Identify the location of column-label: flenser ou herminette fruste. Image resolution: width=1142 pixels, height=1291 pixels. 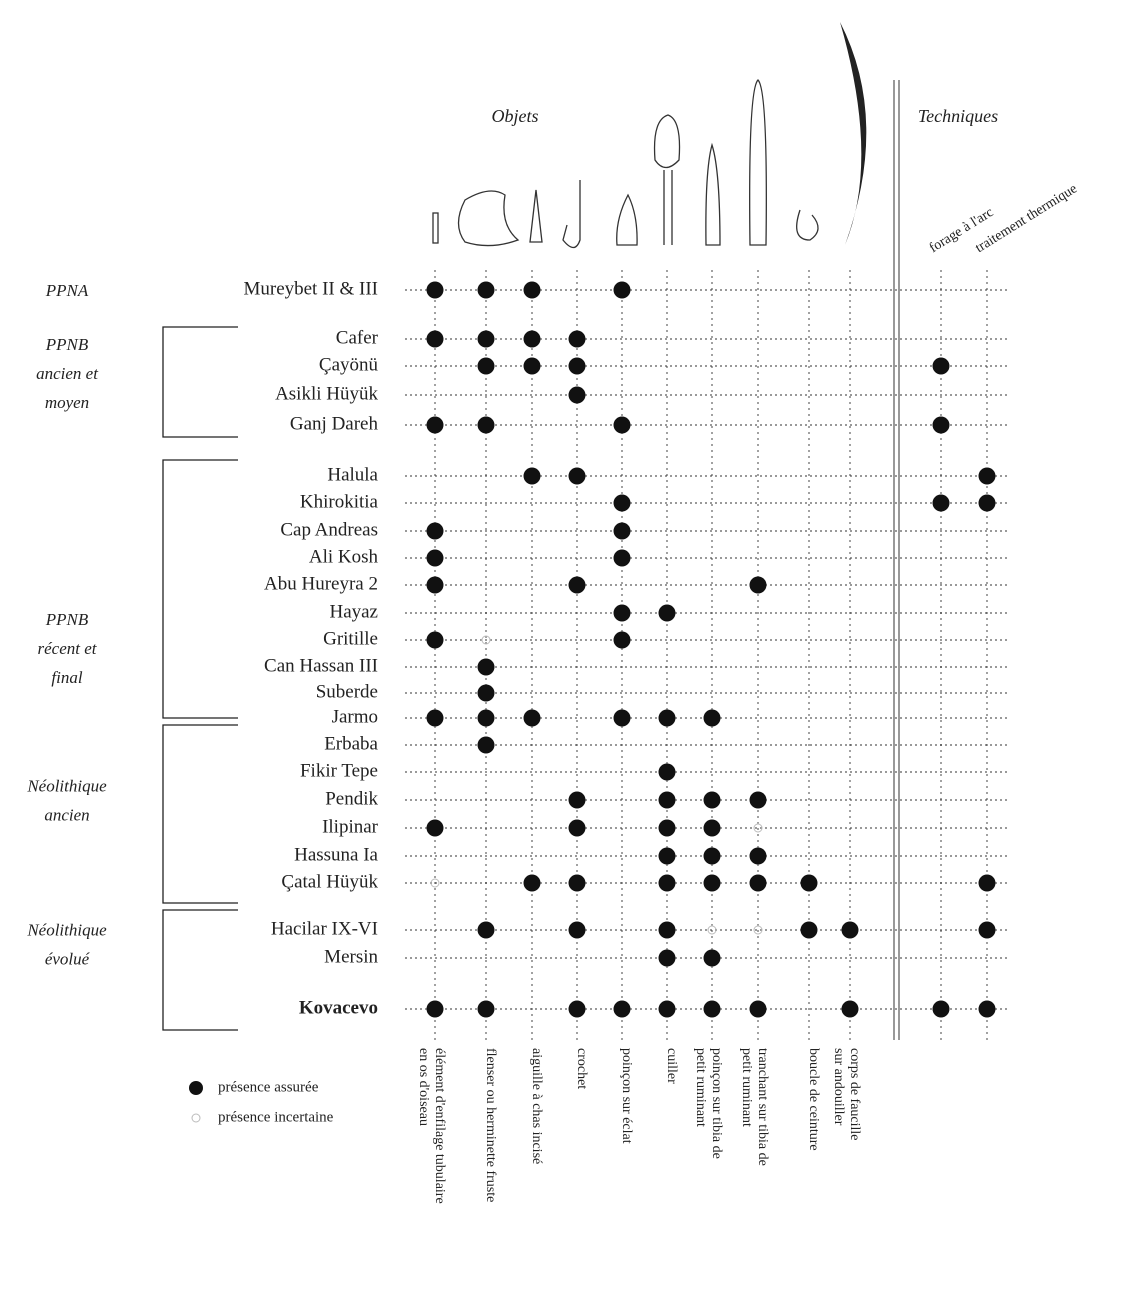
(490, 1125).